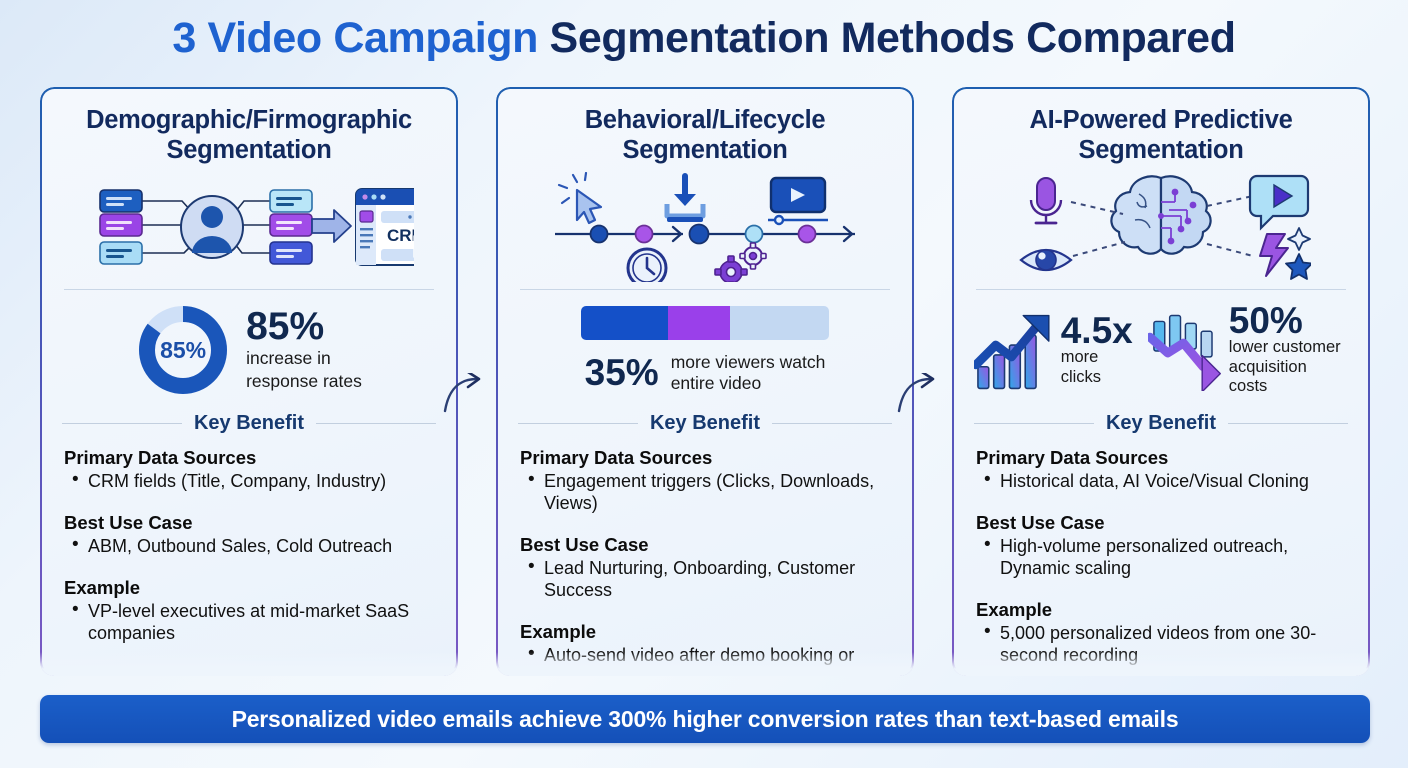  I want to click on svg-text: CRM, so click(400, 235).